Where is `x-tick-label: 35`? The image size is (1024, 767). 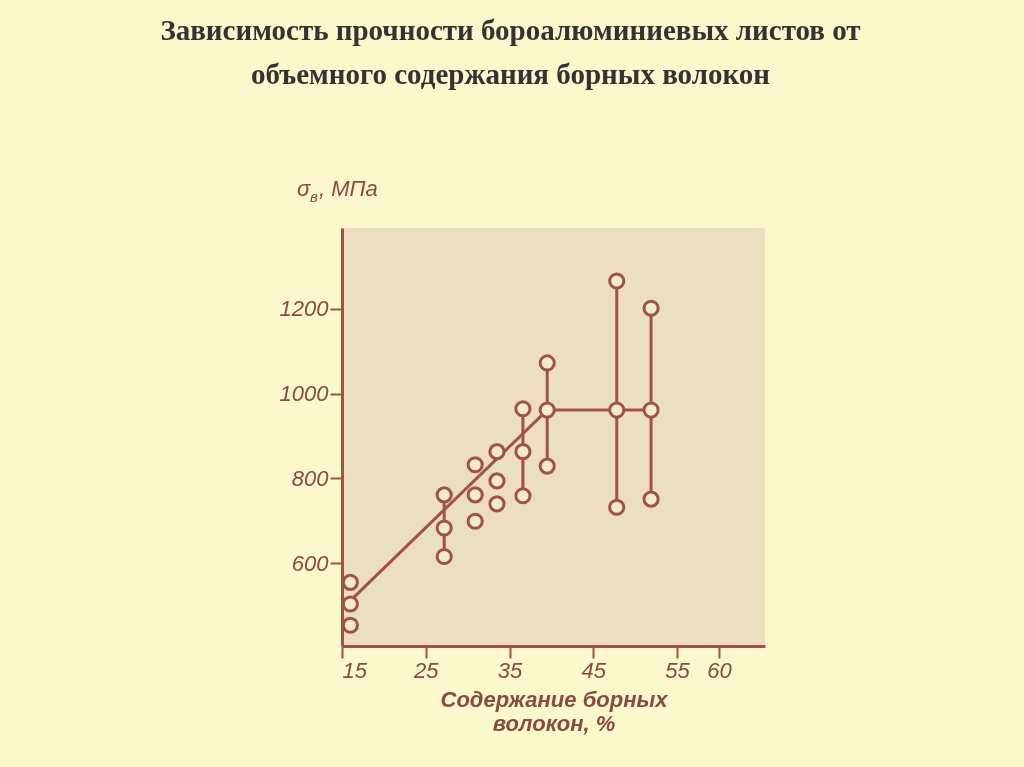
x-tick-label: 35 is located at coordinates (510, 670).